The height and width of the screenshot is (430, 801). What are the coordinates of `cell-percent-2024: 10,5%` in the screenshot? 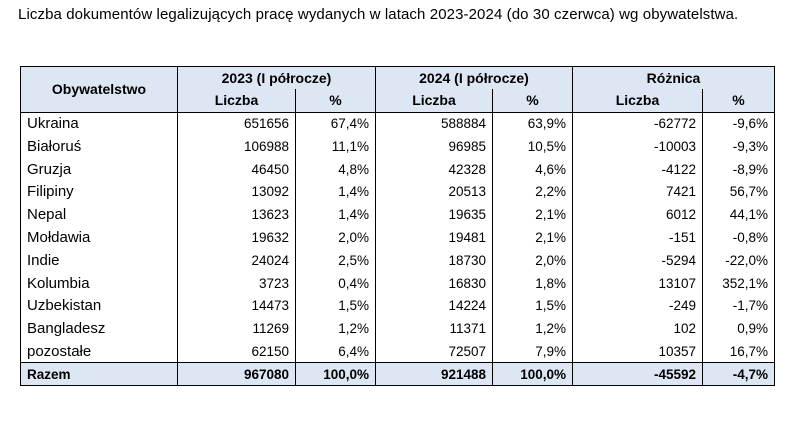 It's located at (532, 146).